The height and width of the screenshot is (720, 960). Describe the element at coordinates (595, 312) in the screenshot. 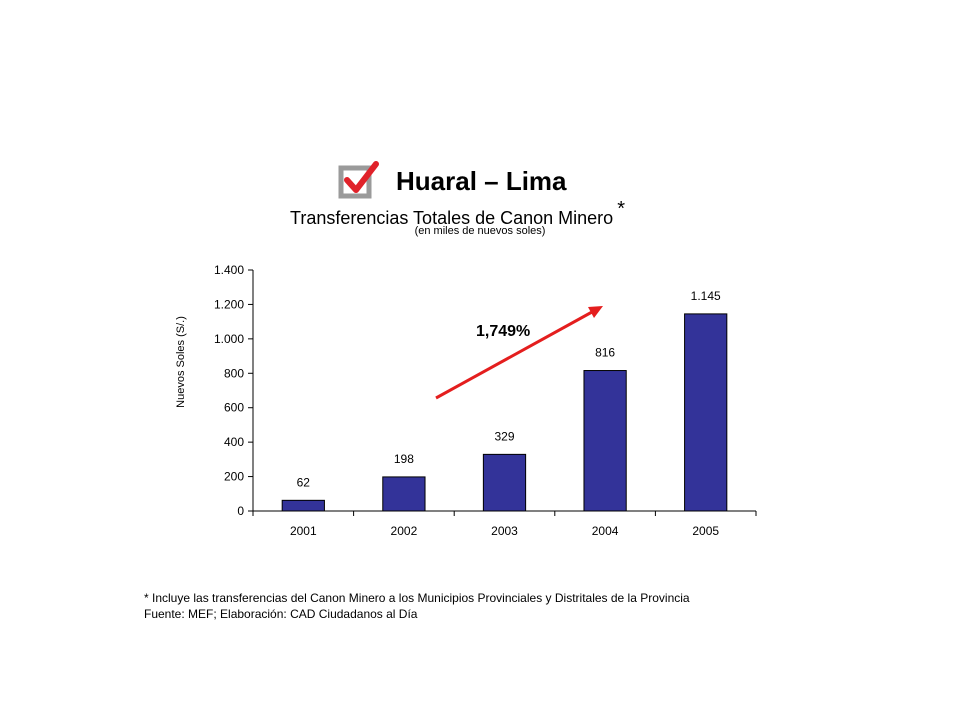

I see `growth-arrow-head` at that location.